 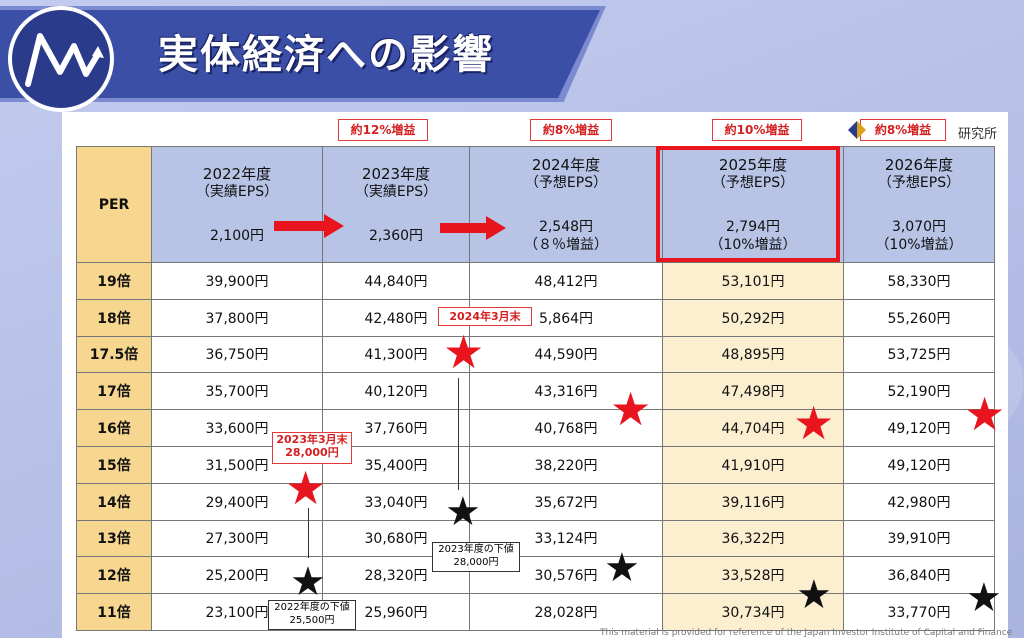 I want to click on price-cell: 28,028円, so click(x=566, y=612).